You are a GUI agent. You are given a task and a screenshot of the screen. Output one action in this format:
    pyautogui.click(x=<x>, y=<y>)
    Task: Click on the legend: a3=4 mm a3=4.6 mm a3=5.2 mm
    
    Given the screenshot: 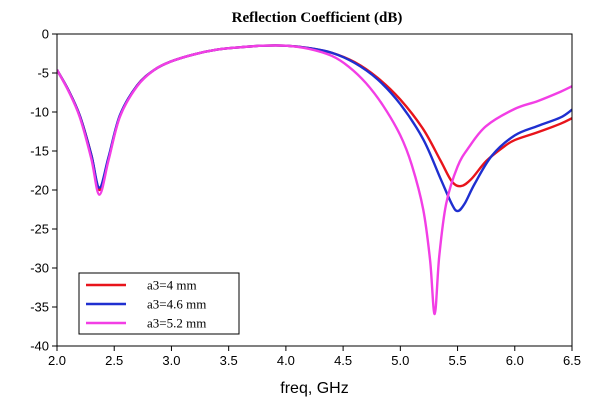 What is the action you would take?
    pyautogui.click(x=159, y=303)
    